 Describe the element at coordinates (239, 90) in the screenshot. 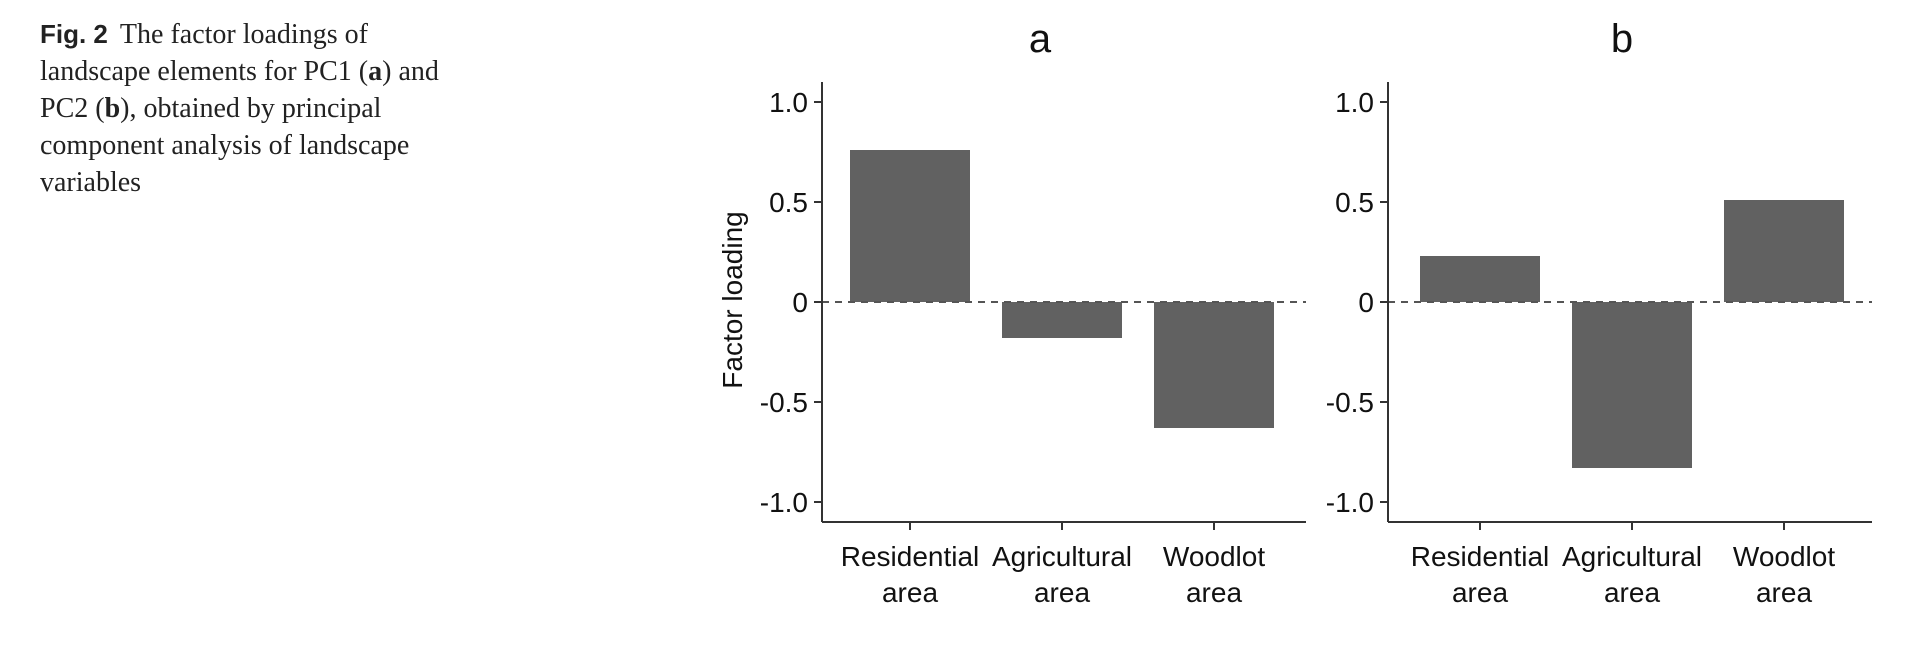

I see `caption-text-2: ) and PC2 (` at that location.